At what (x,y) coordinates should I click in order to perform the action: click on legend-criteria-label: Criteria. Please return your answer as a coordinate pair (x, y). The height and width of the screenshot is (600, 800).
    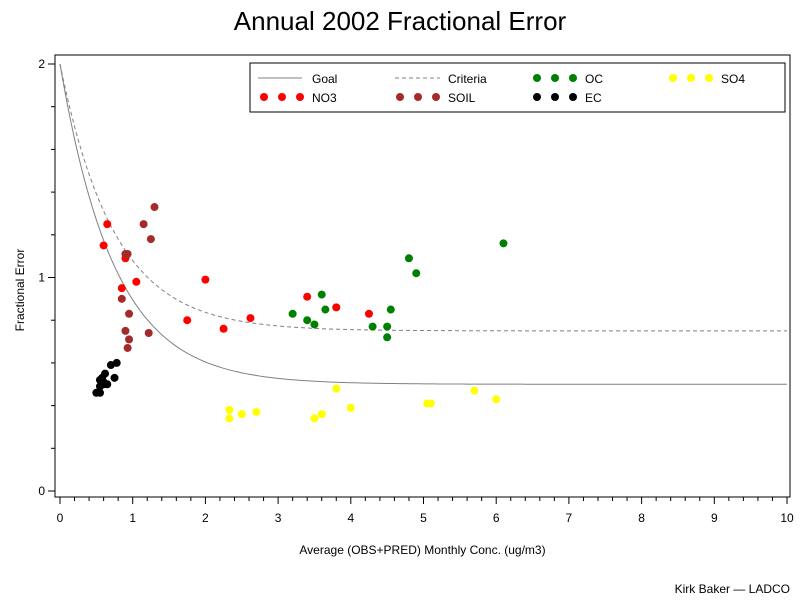
    Looking at the image, I should click on (467, 79).